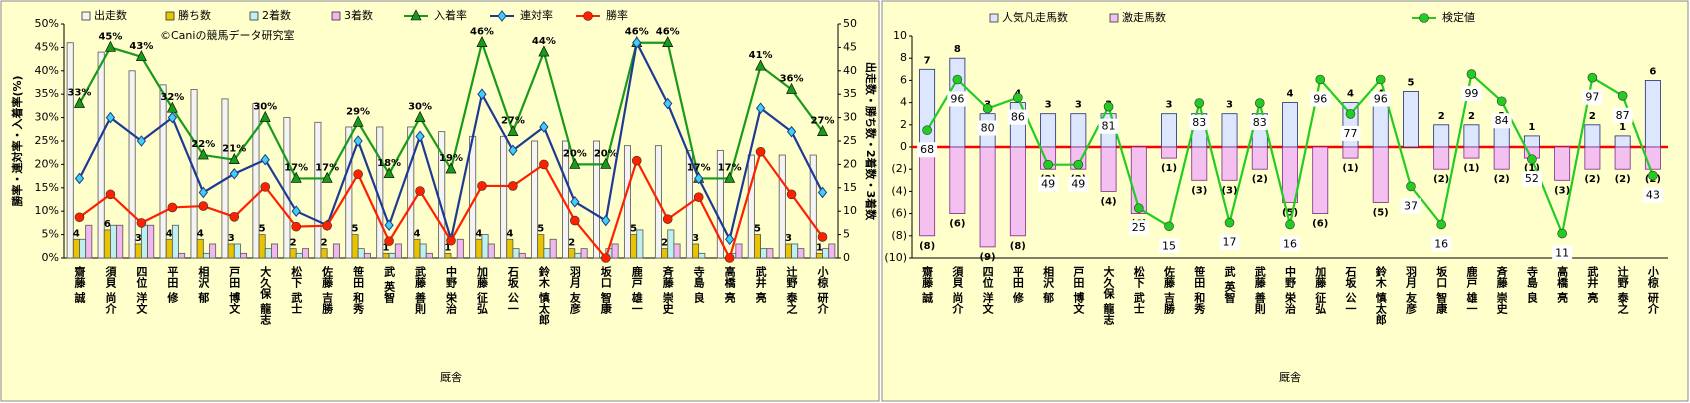 This screenshot has height=403, width=1690. I want to click on x-tick-label: 齋藤 誠, so click(928, 284).